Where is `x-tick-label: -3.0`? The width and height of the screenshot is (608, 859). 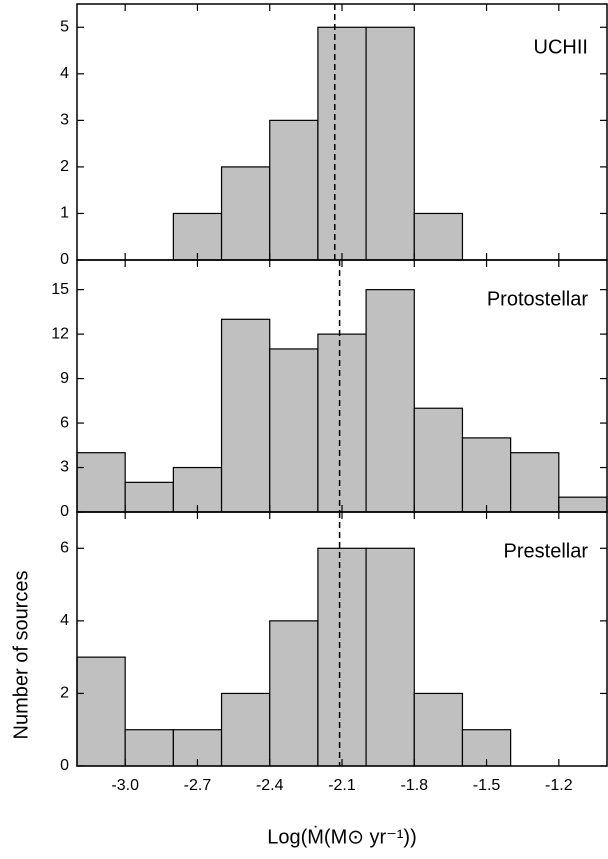
x-tick-label: -3.0 is located at coordinates (125, 785).